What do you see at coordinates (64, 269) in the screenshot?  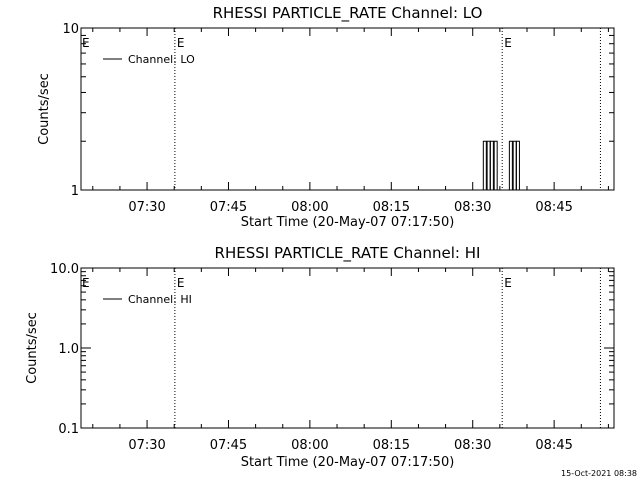 I see `y-tick-label: 10.0` at bounding box center [64, 269].